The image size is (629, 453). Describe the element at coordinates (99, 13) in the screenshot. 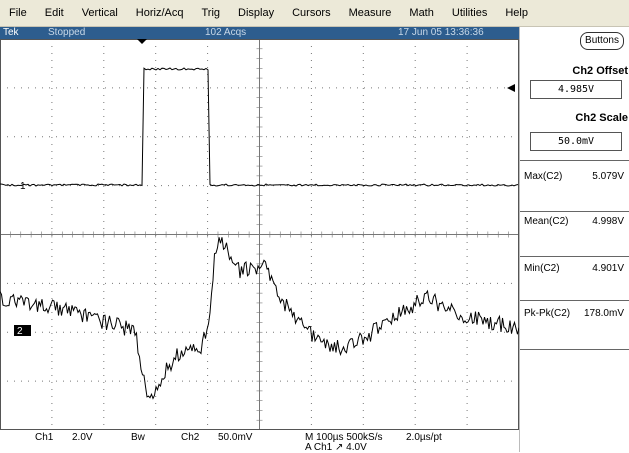

I see `menu-vertical: Vertical` at that location.